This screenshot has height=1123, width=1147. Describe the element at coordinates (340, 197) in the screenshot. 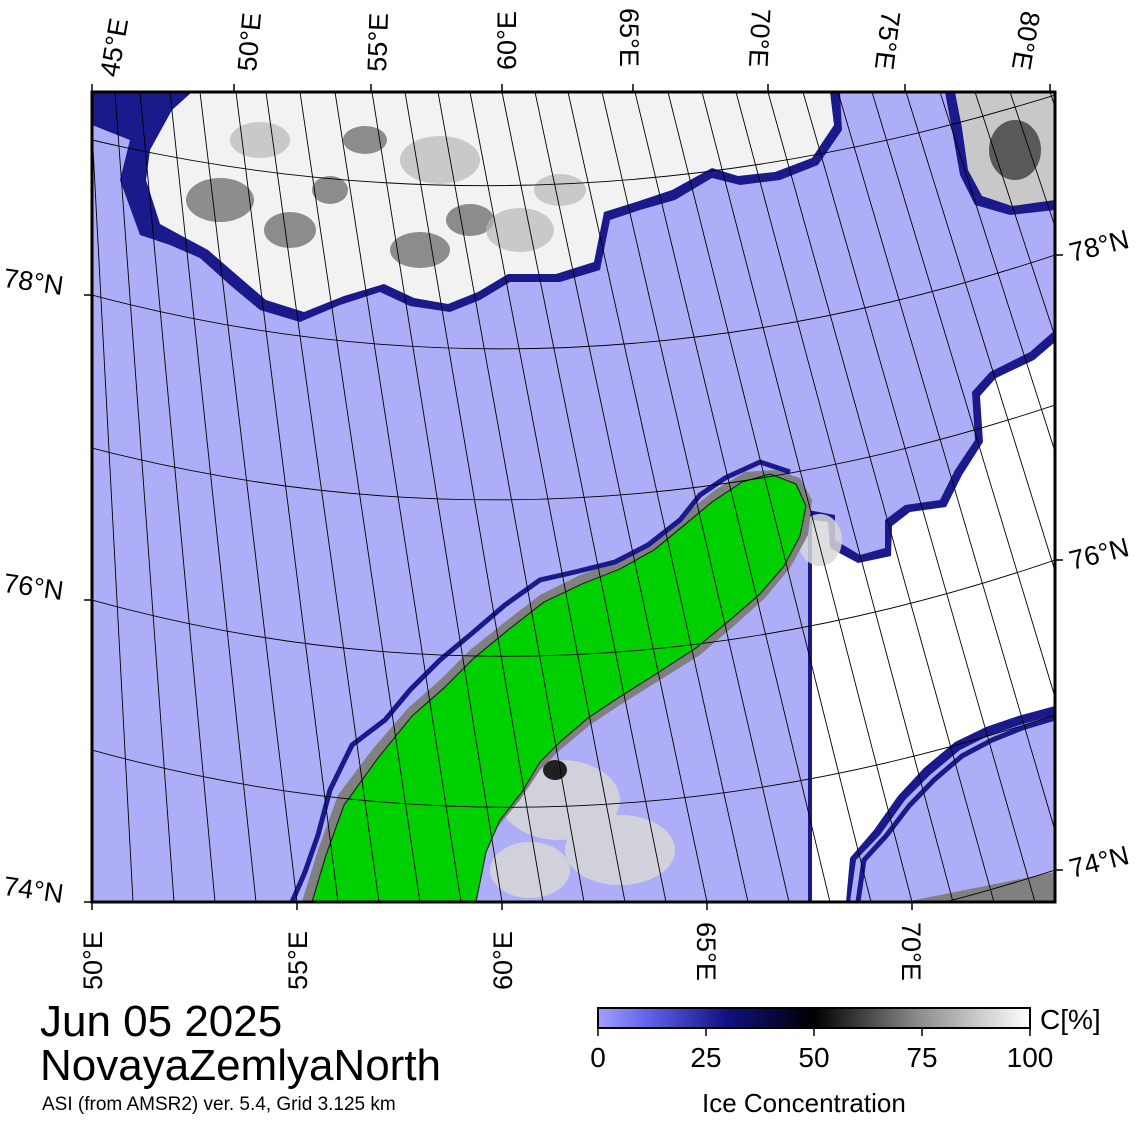

I see `north-ice-texture` at that location.